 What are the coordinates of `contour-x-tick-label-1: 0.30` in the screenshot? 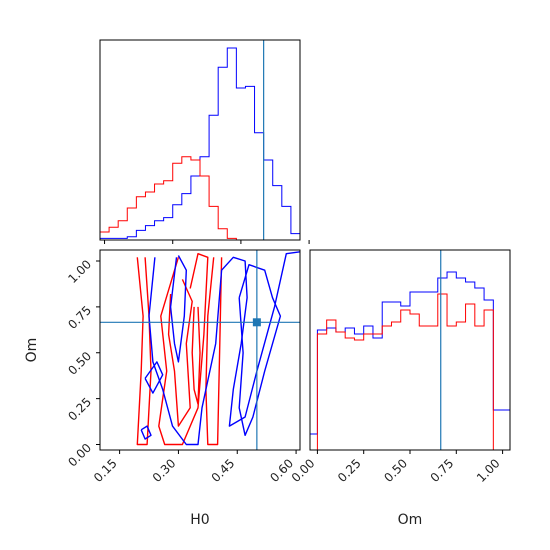 It's located at (164, 470).